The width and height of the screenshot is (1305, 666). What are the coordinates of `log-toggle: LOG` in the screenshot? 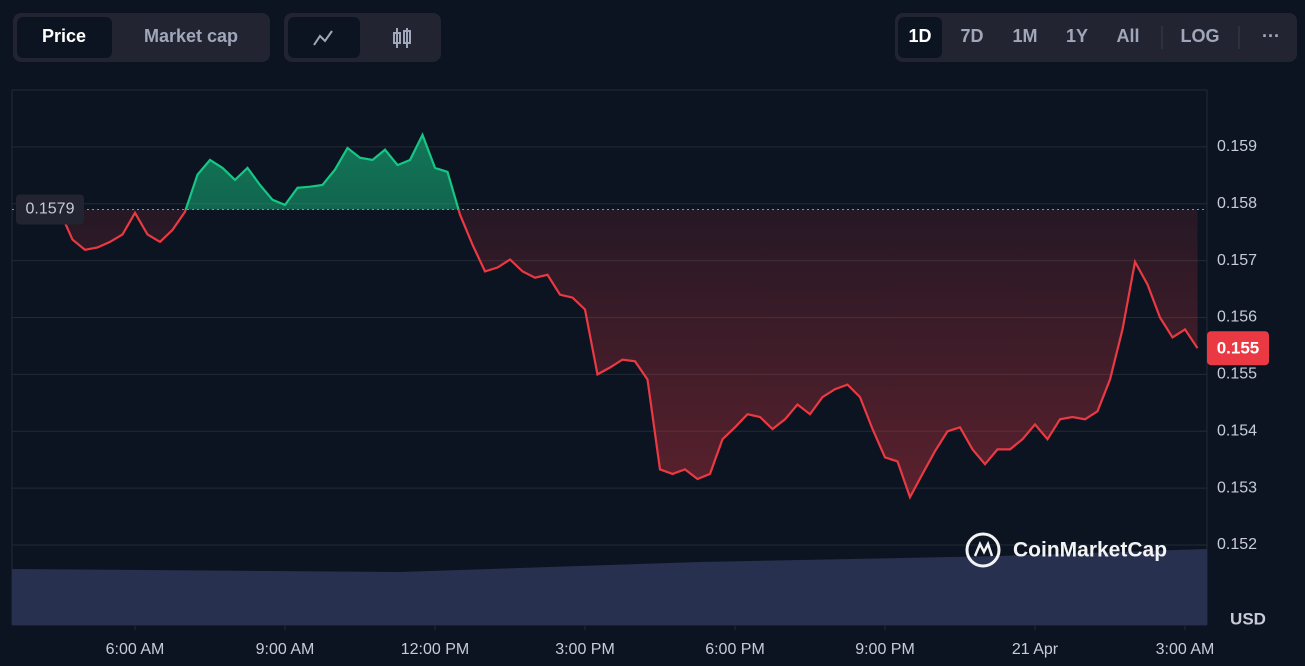 It's located at (1200, 36).